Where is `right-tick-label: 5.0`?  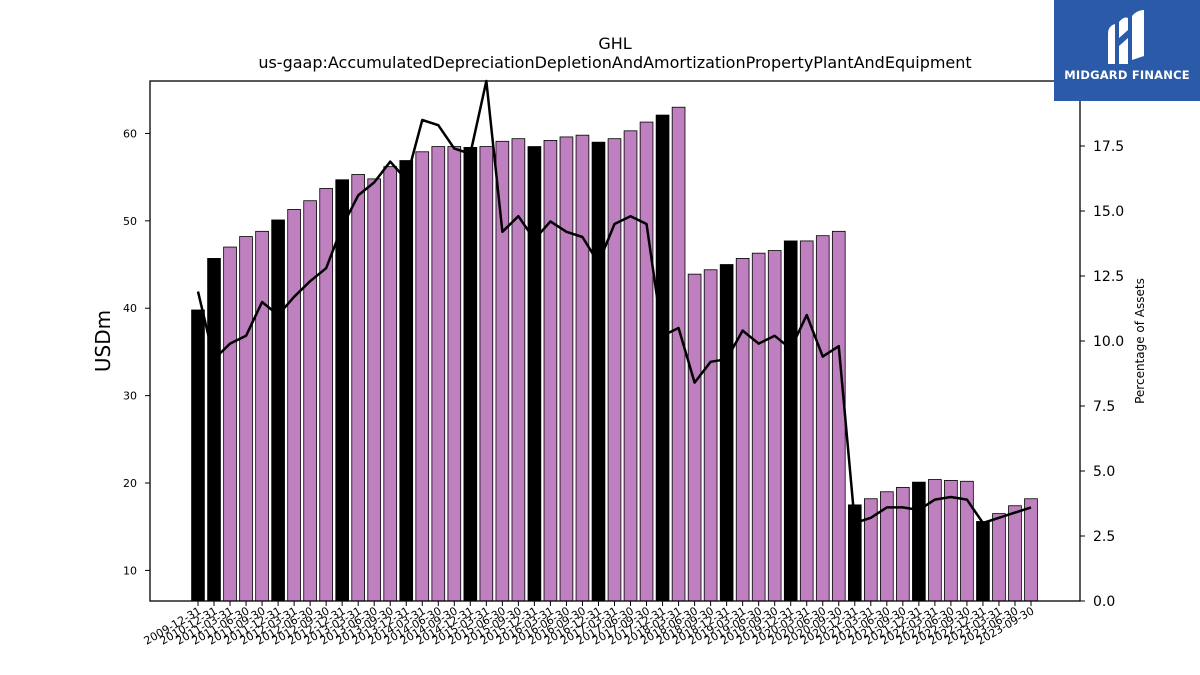 right-tick-label: 5.0 is located at coordinates (1104, 472).